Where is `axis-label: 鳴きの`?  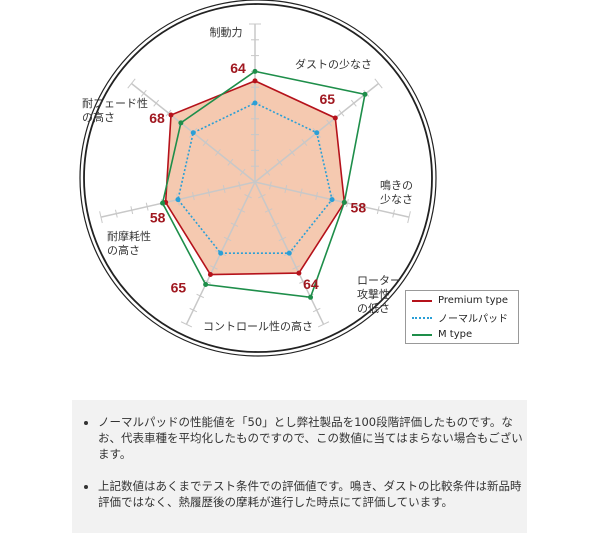
axis-label: 鳴きの is located at coordinates (396, 185).